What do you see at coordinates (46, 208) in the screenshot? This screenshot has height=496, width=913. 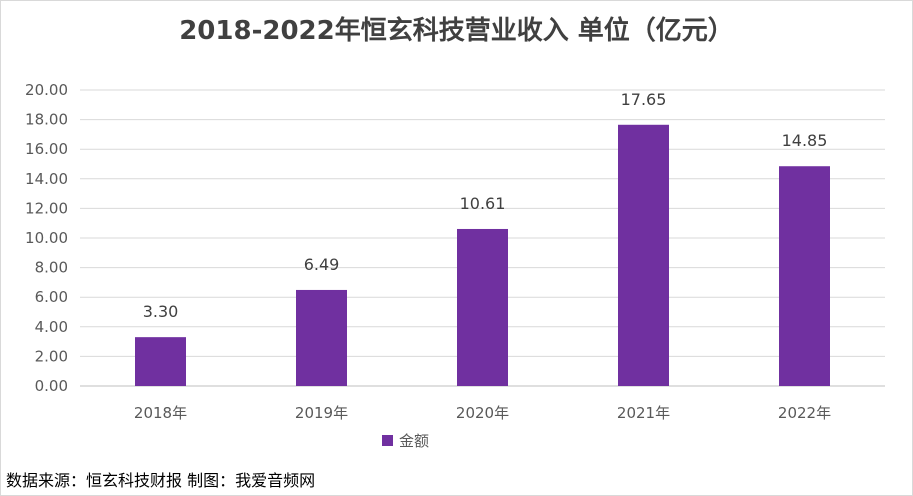 I see `y-tick-label: 12.00` at bounding box center [46, 208].